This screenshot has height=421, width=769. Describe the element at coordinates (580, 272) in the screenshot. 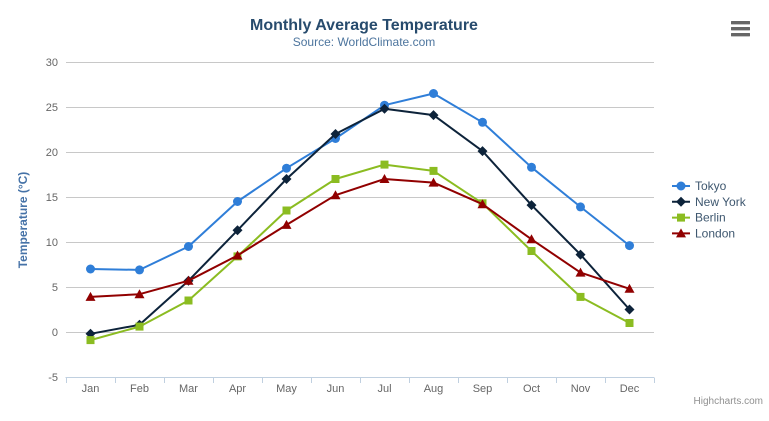

I see `point-london-nov` at that location.